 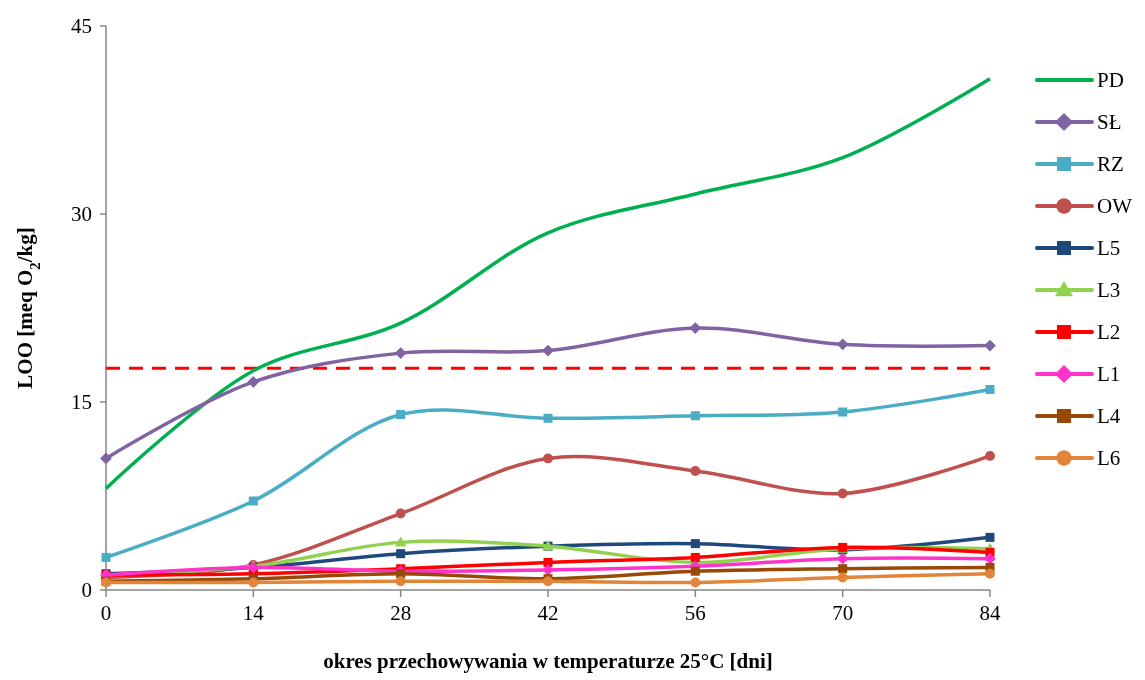 What do you see at coordinates (695, 613) in the screenshot?
I see `x-tick-label: 56` at bounding box center [695, 613].